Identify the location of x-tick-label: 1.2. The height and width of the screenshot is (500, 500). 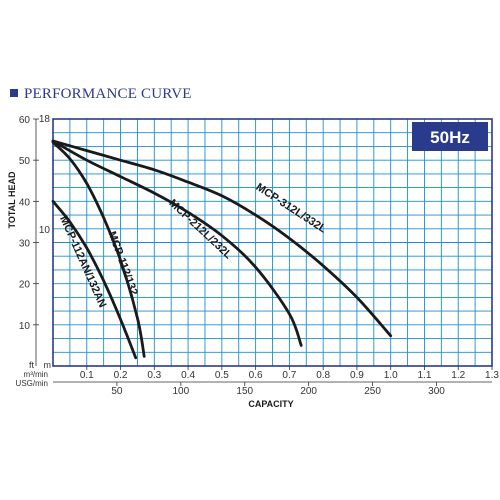
(458, 375).